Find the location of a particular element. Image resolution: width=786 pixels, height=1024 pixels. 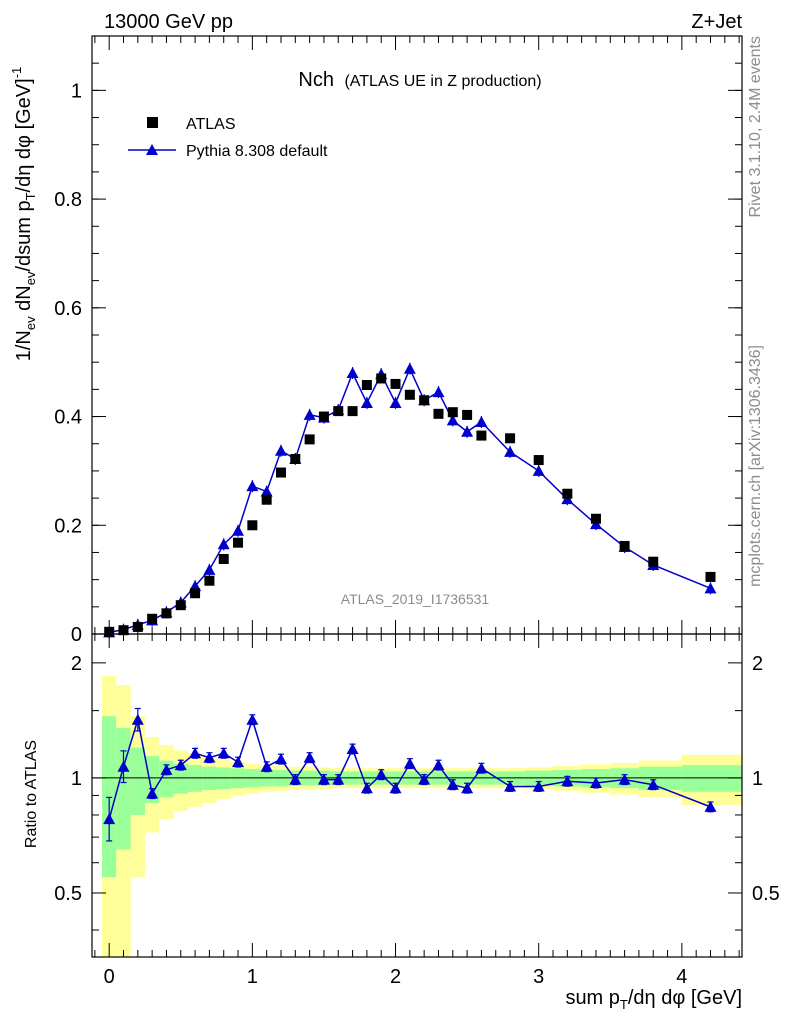

ratio-series-line is located at coordinates (409, 768).